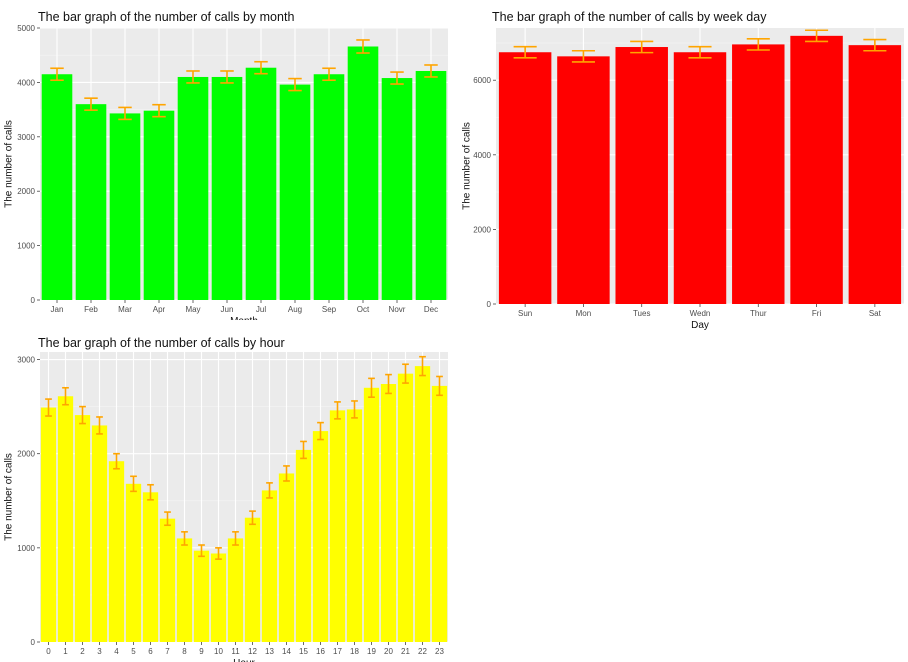 The width and height of the screenshot is (908, 662). What do you see at coordinates (133, 651) in the screenshot?
I see `x-tick-label: 5` at bounding box center [133, 651].